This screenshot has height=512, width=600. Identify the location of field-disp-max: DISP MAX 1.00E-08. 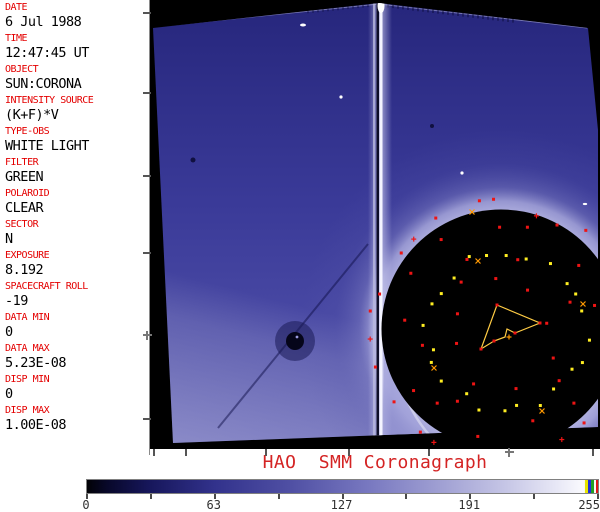
(77, 420).